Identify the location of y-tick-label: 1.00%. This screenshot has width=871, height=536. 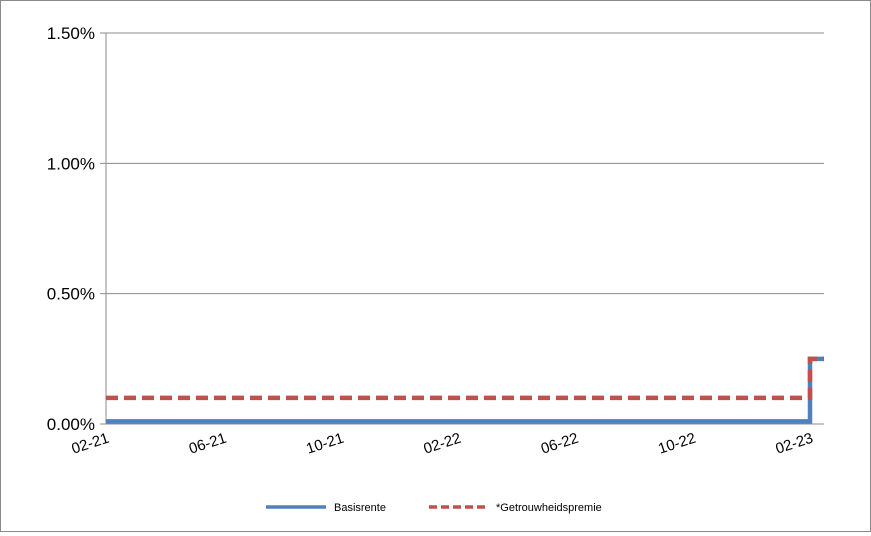
(71, 163).